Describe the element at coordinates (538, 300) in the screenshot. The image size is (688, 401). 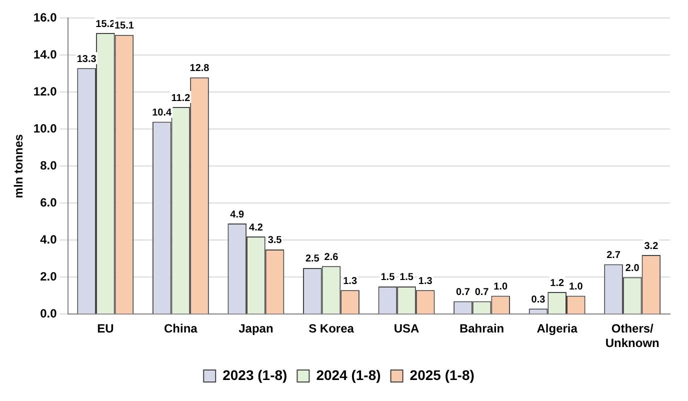
I see `data-label: 0.3` at that location.